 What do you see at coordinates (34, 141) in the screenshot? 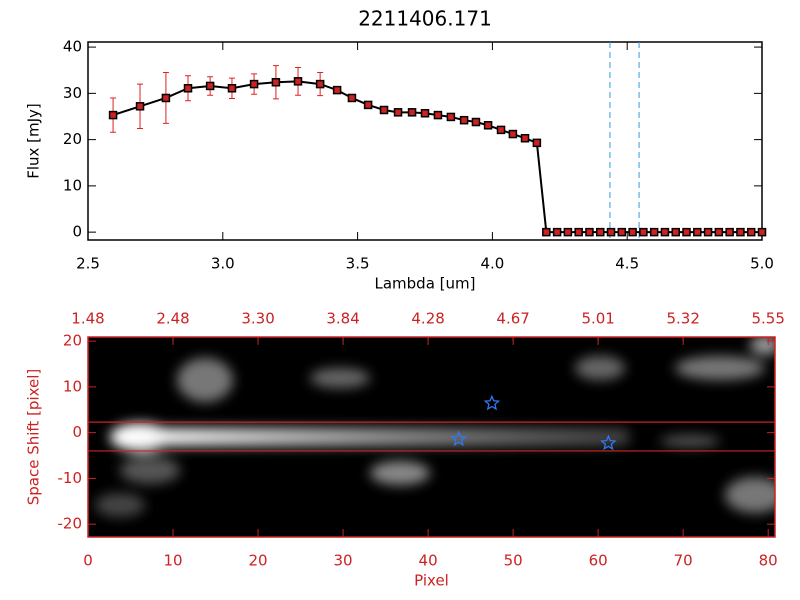
I see `y-axis-label: Flux [mJy]` at bounding box center [34, 141].